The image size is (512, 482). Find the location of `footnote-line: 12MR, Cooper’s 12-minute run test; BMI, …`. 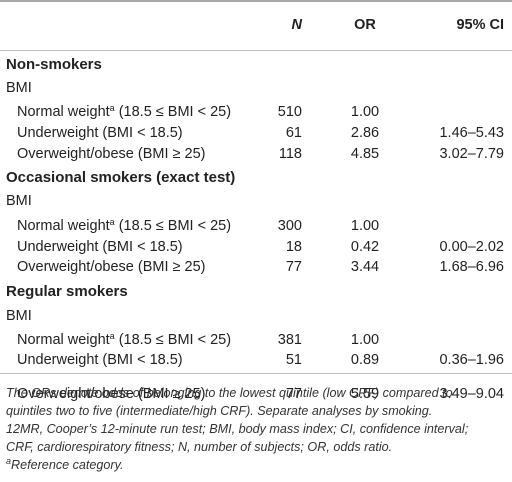

footnote-line: 12MR, Cooper’s 12-minute run test; BMI, … is located at coordinates (237, 429).